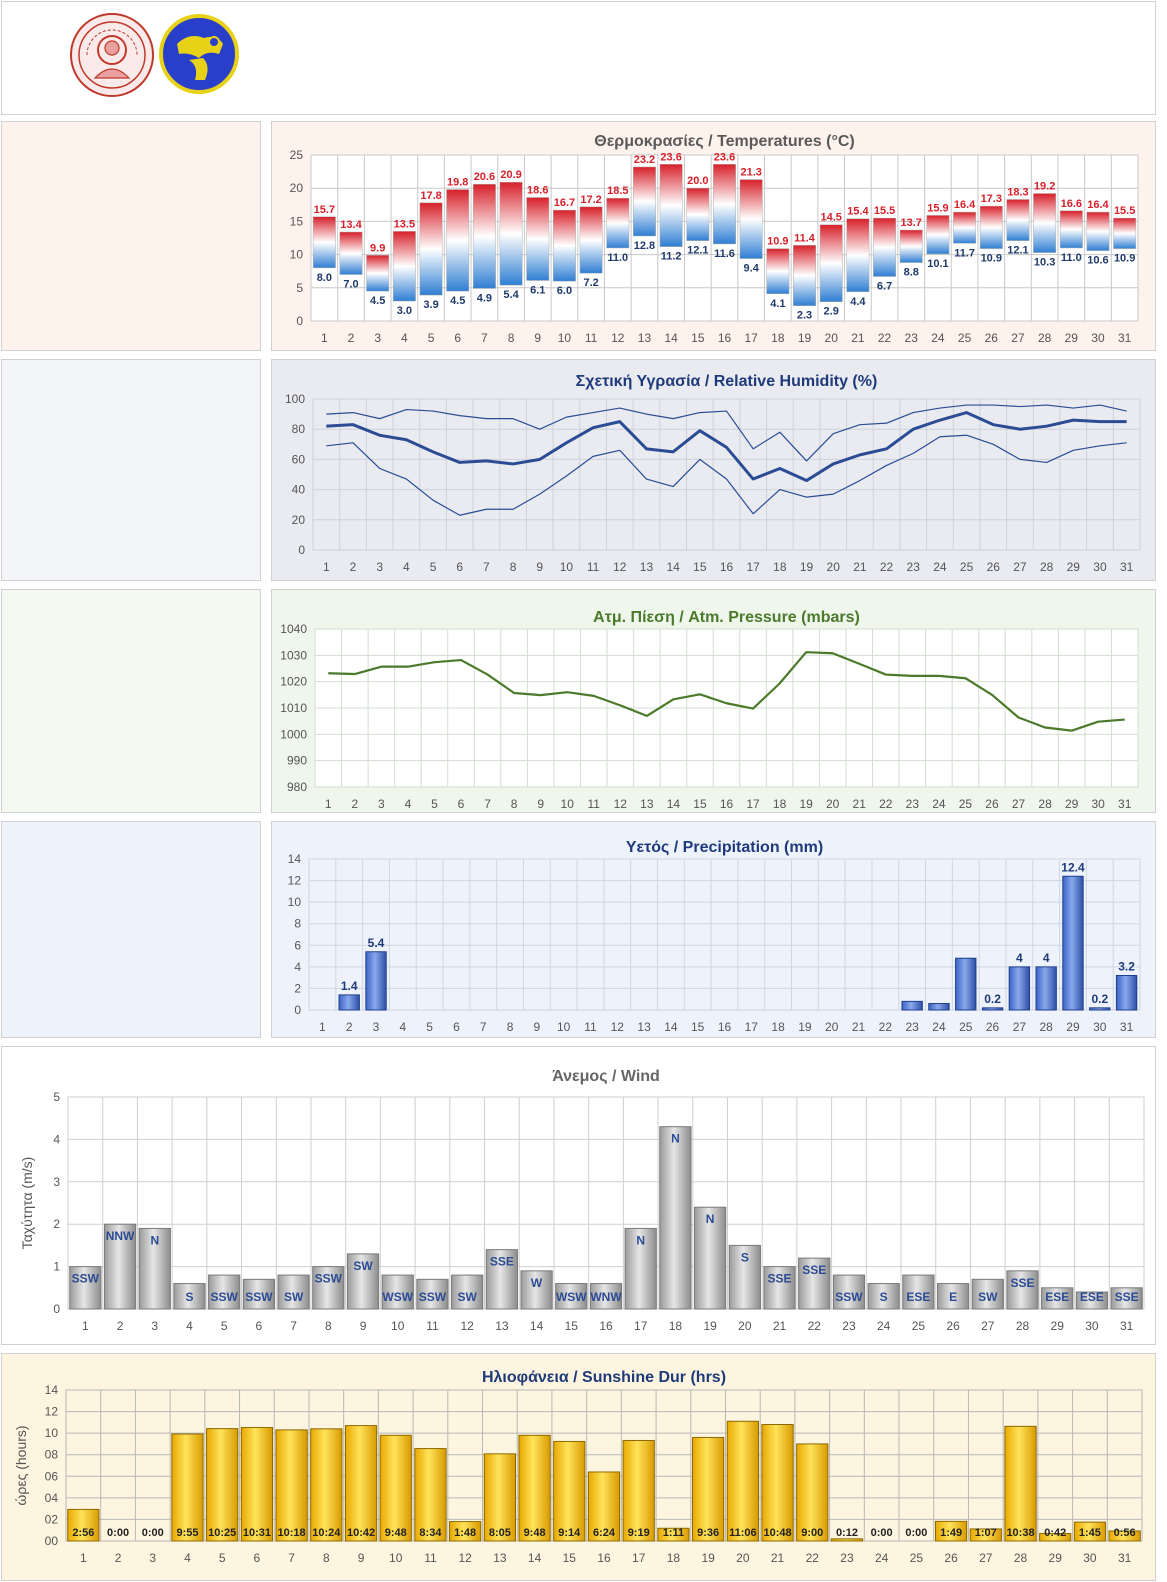 The image size is (1167, 1582). Describe the element at coordinates (297, 761) in the screenshot. I see `y-tick-label: 990` at that location.